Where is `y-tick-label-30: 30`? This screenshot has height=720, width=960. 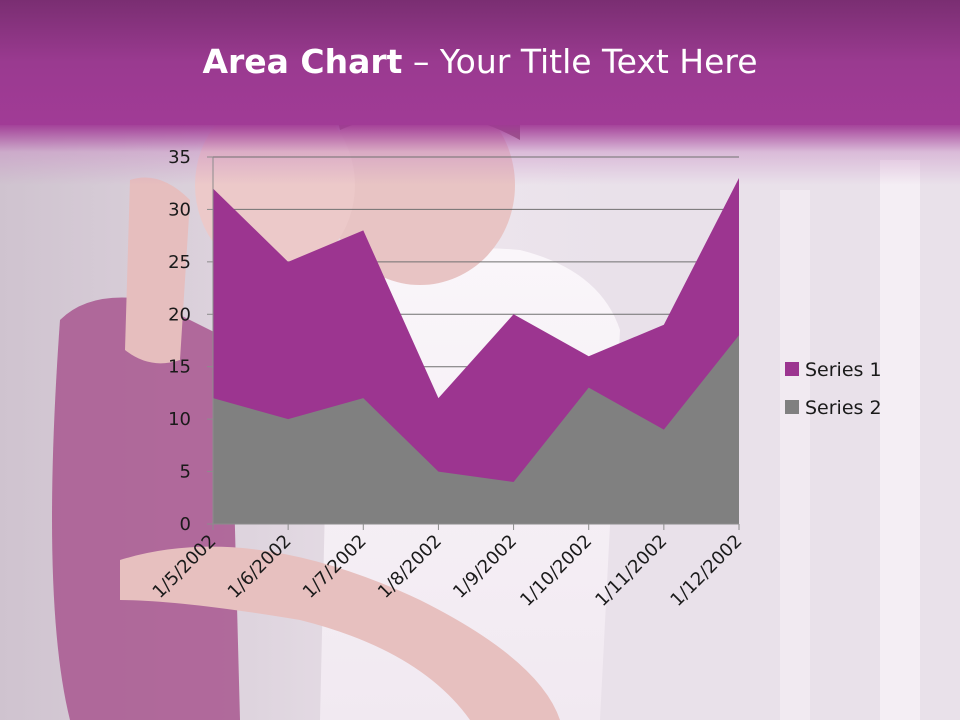 y-tick-label-30: 30 is located at coordinates (179, 209).